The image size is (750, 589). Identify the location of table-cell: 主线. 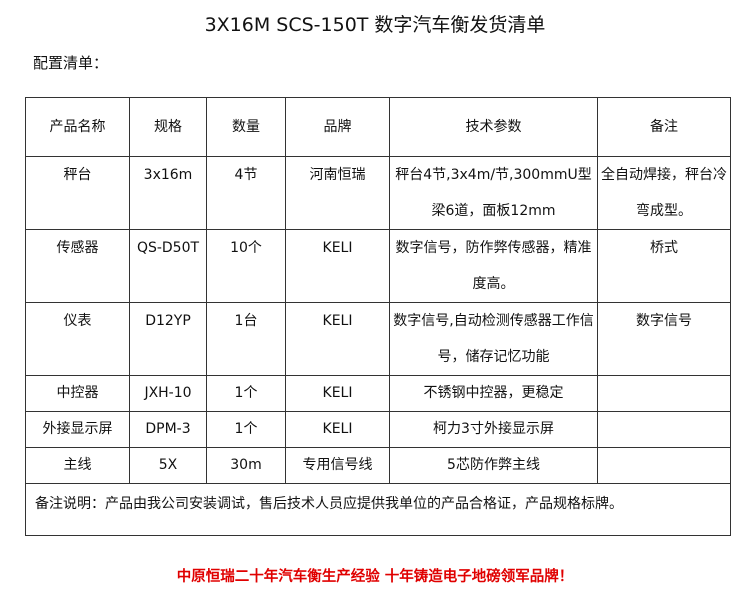
(77, 465).